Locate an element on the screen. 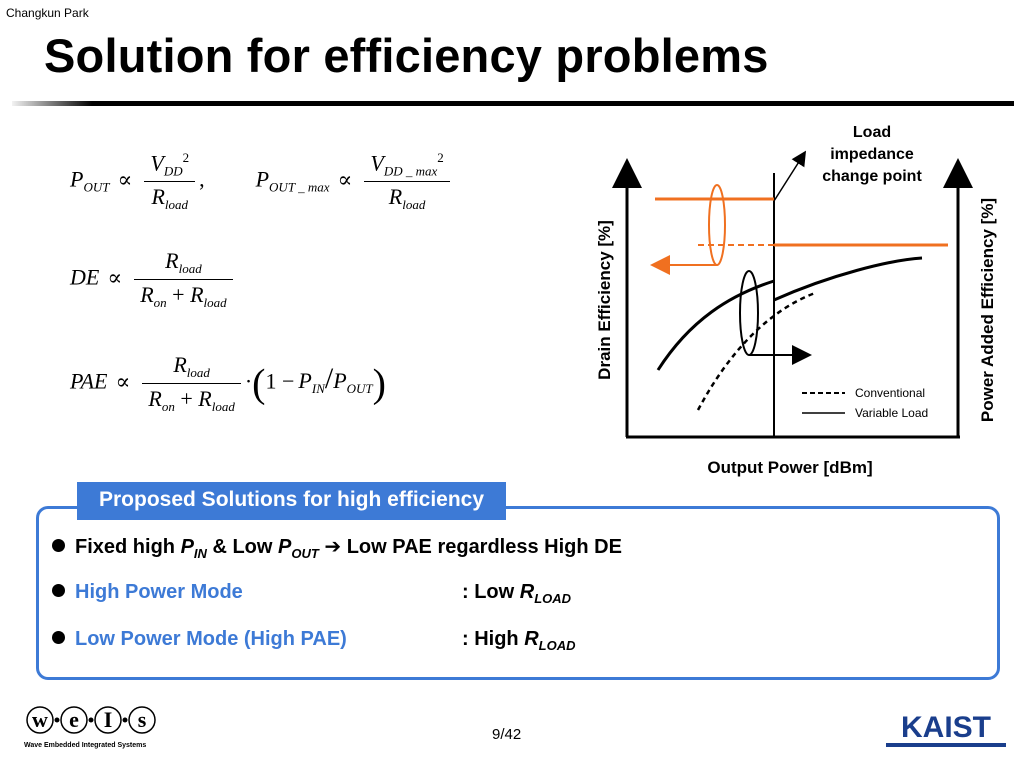  svg-text: I is located at coordinates (108, 719).